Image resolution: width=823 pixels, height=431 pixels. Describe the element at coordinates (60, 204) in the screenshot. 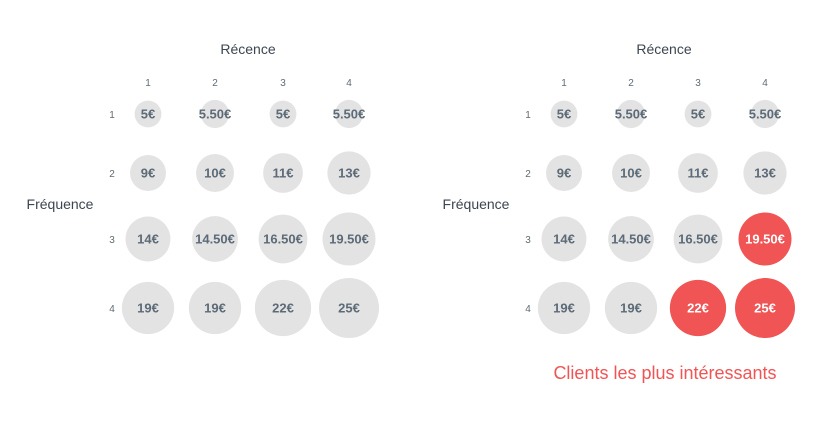

I see `y-axis-title-left: Fréquence` at that location.